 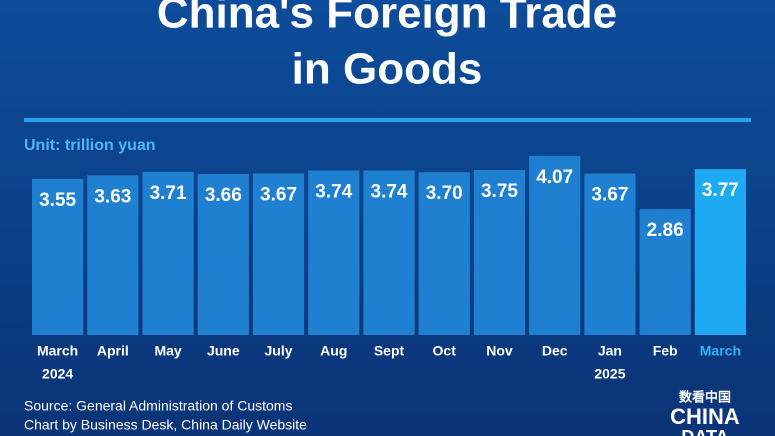 What do you see at coordinates (704, 431) in the screenshot?
I see `logo-text: DATA` at bounding box center [704, 431].